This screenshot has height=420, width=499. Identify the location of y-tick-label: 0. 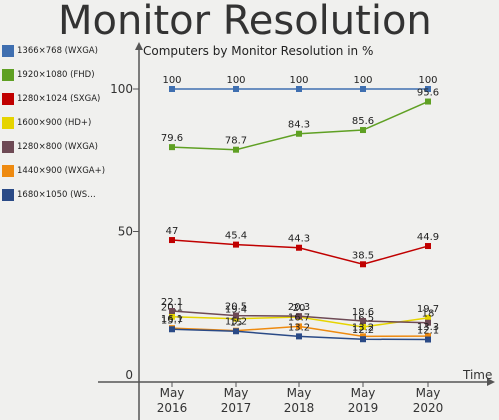
(129, 375).